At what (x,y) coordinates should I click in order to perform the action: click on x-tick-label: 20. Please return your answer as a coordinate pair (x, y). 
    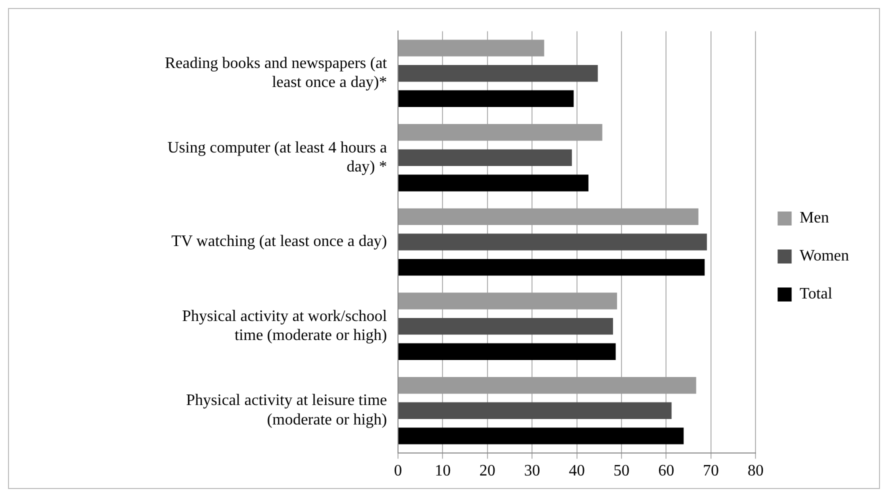
    Looking at the image, I should click on (487, 471).